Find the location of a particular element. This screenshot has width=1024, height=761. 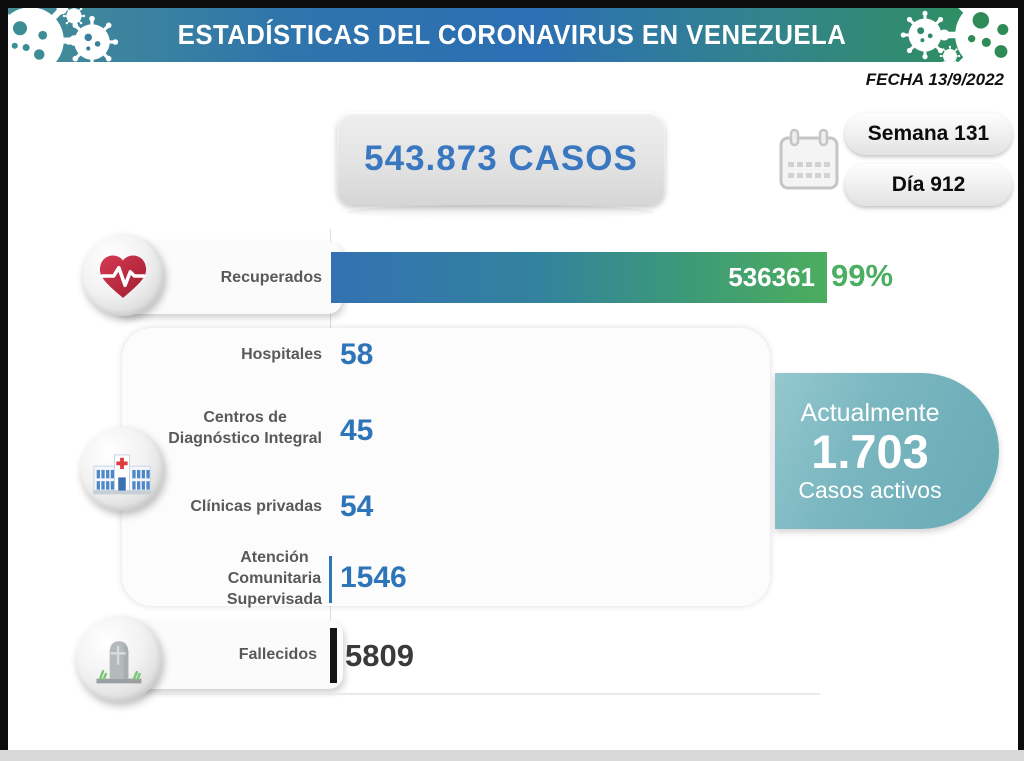

recovered-percent: 99% is located at coordinates (862, 275).